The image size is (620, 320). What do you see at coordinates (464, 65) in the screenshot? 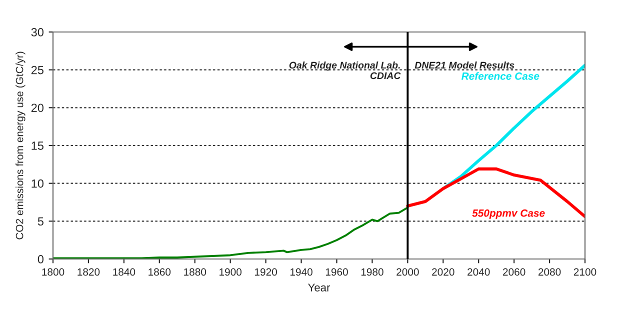
I see `annotation: DNE21 Model Results` at bounding box center [464, 65].